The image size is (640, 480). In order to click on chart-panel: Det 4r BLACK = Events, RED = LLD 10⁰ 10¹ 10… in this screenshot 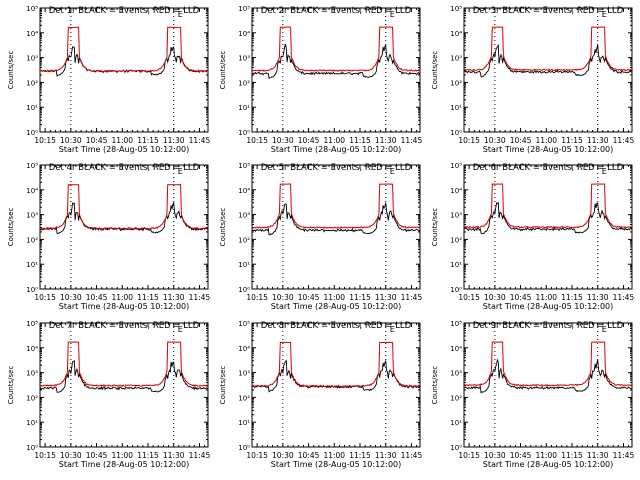, I will do `click(108, 236)`.